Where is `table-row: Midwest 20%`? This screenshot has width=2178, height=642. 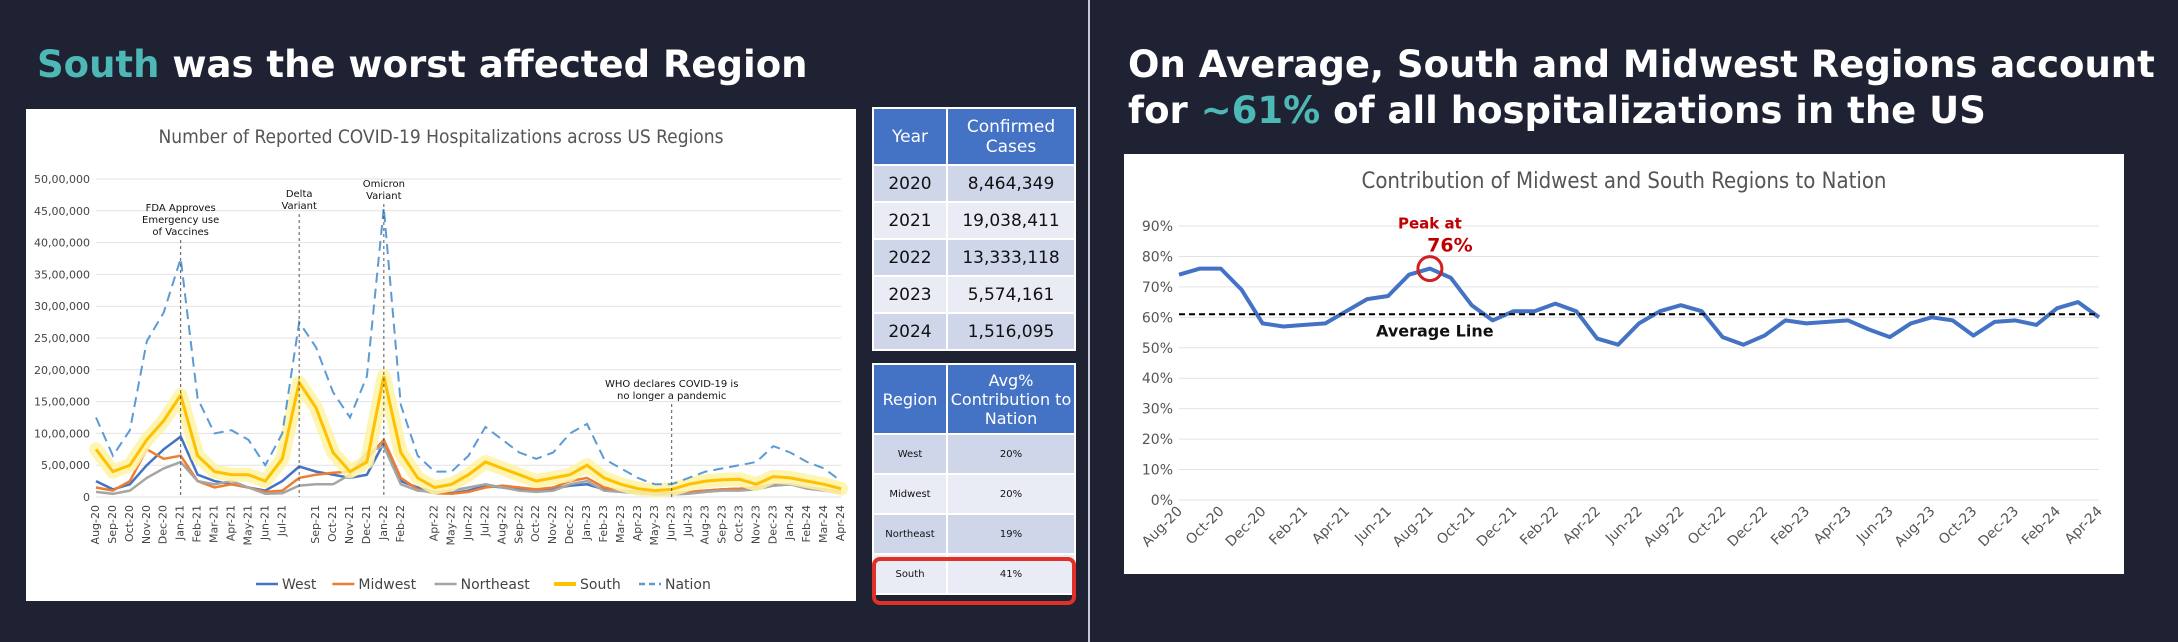
table-row: Midwest 20% is located at coordinates (974, 494).